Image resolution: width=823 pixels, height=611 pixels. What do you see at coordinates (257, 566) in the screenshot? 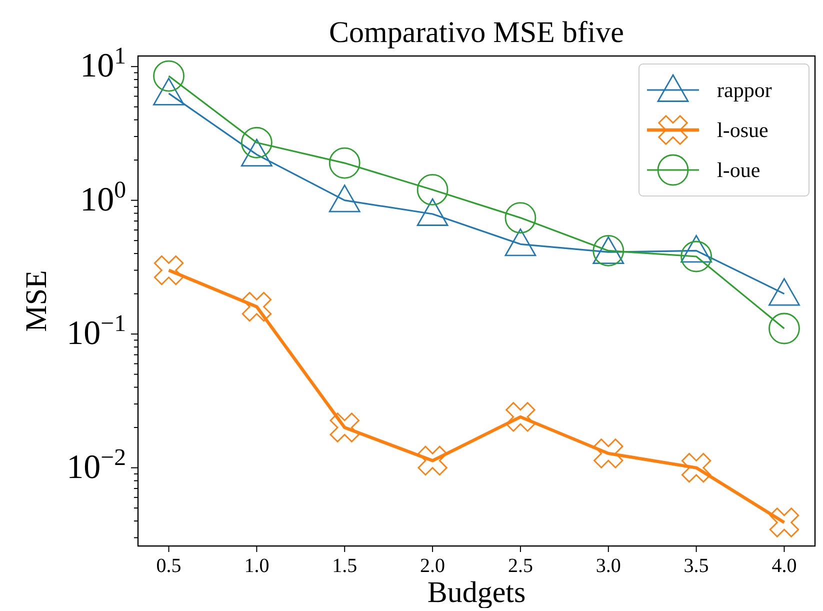
I see `x-tick-label: 1.0` at bounding box center [257, 566].